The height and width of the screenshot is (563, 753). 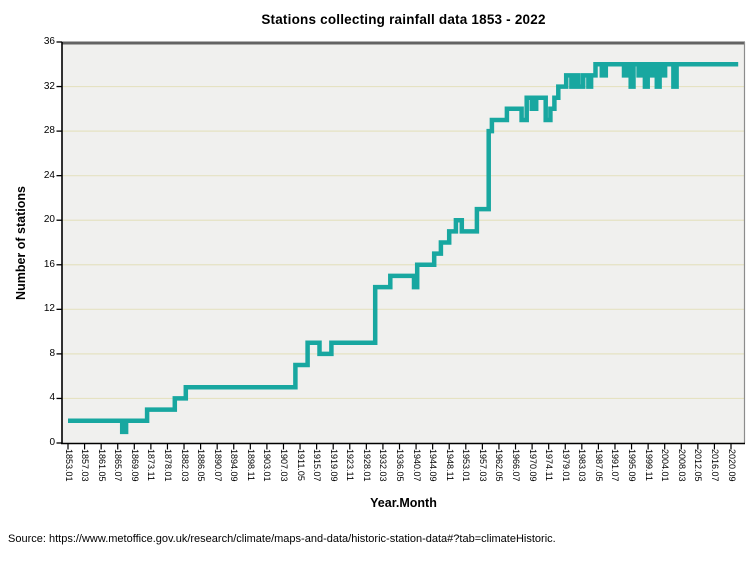 What do you see at coordinates (49, 175) in the screenshot?
I see `y-tick-label: 24` at bounding box center [49, 175].